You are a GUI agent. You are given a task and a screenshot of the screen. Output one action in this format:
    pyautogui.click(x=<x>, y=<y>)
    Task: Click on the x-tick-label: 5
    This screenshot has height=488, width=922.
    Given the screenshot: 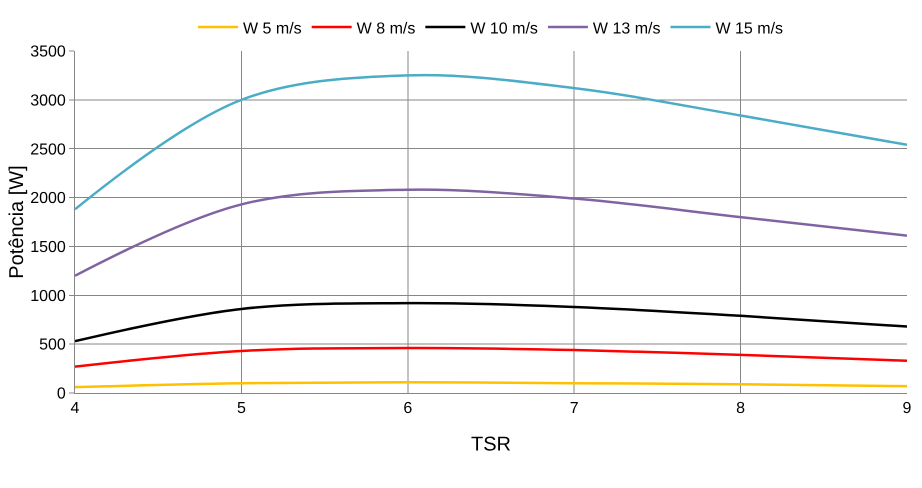 What is the action you would take?
    pyautogui.click(x=241, y=409)
    